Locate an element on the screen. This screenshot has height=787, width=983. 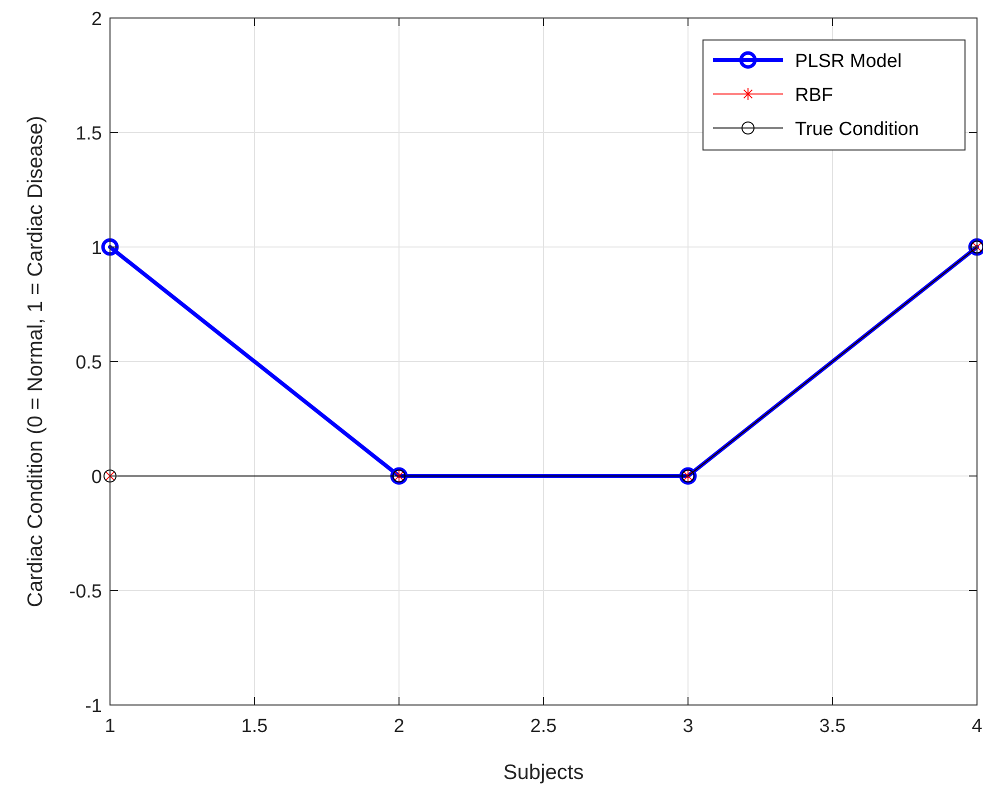
y-tick-label: -1 is located at coordinates (93, 706).